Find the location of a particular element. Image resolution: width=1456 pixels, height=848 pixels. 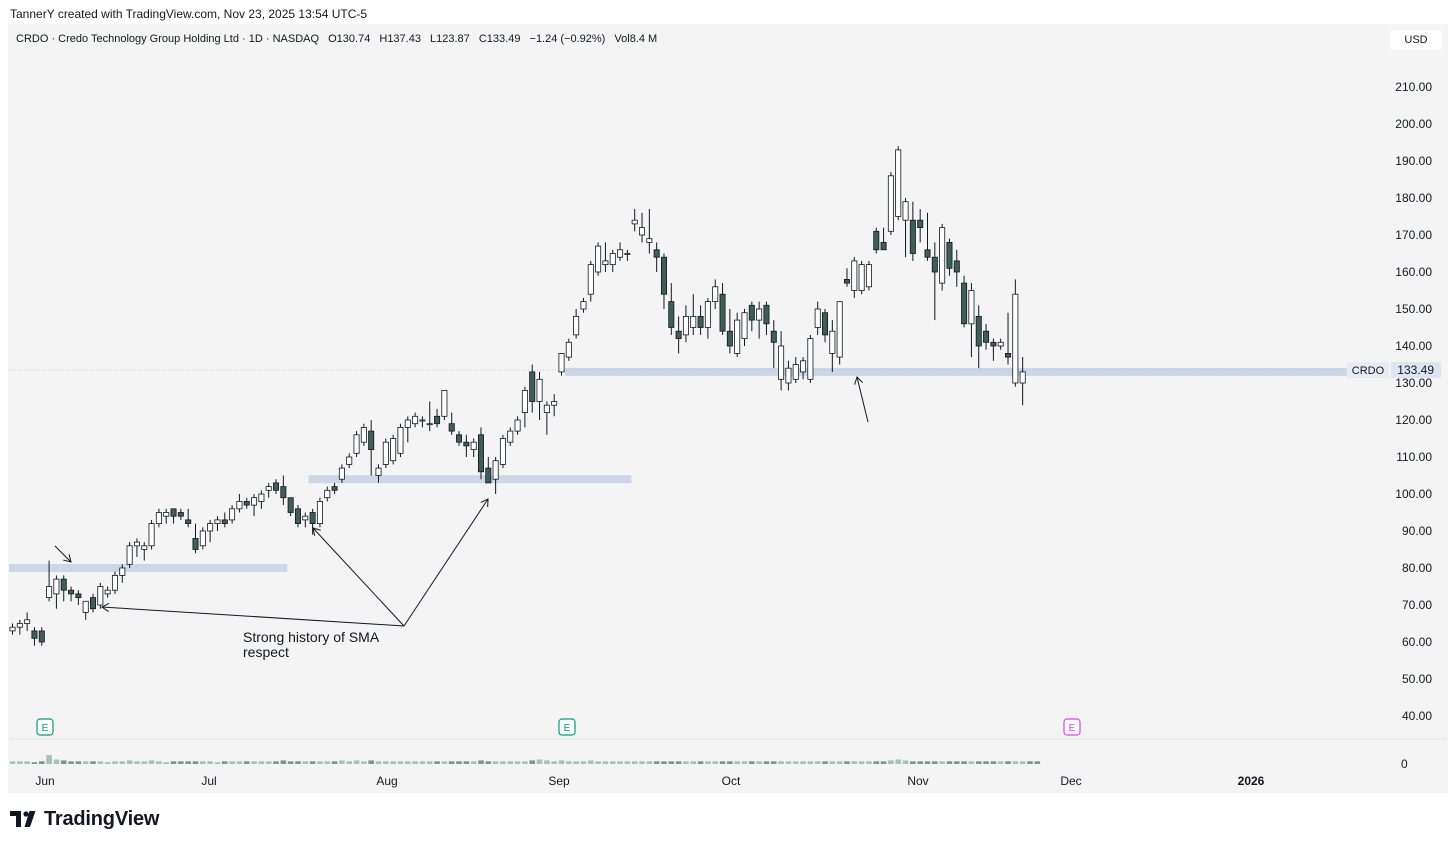

earnings-marker-box is located at coordinates (45, 727).